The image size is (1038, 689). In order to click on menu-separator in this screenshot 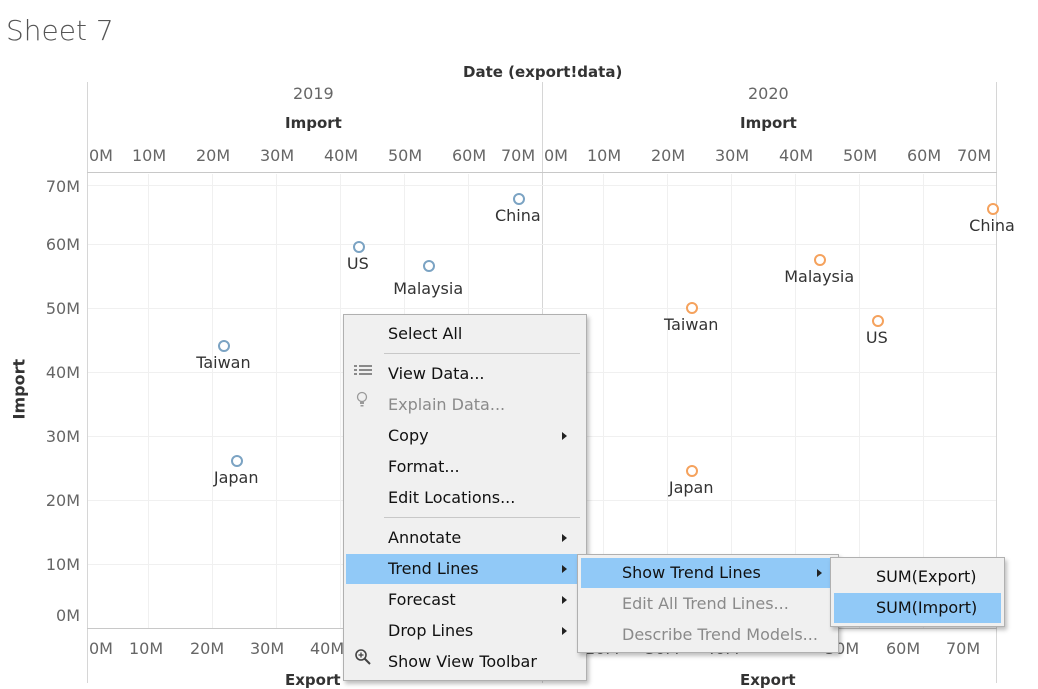, I will do `click(482, 517)`.